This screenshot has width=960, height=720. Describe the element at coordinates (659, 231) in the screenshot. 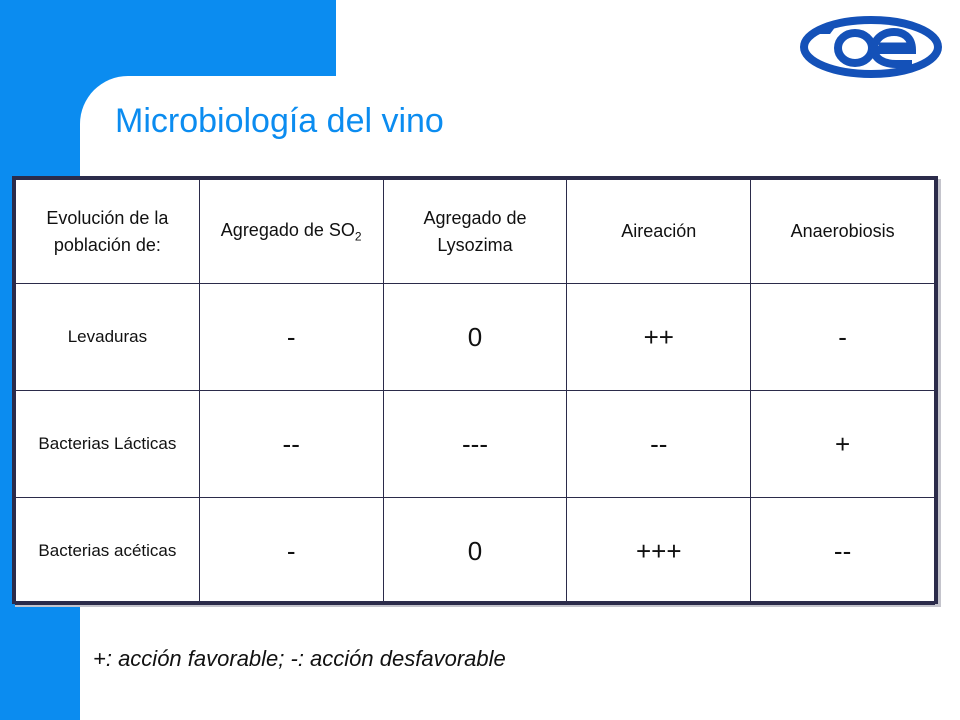

I see `header-aireacion: Aireación` at that location.